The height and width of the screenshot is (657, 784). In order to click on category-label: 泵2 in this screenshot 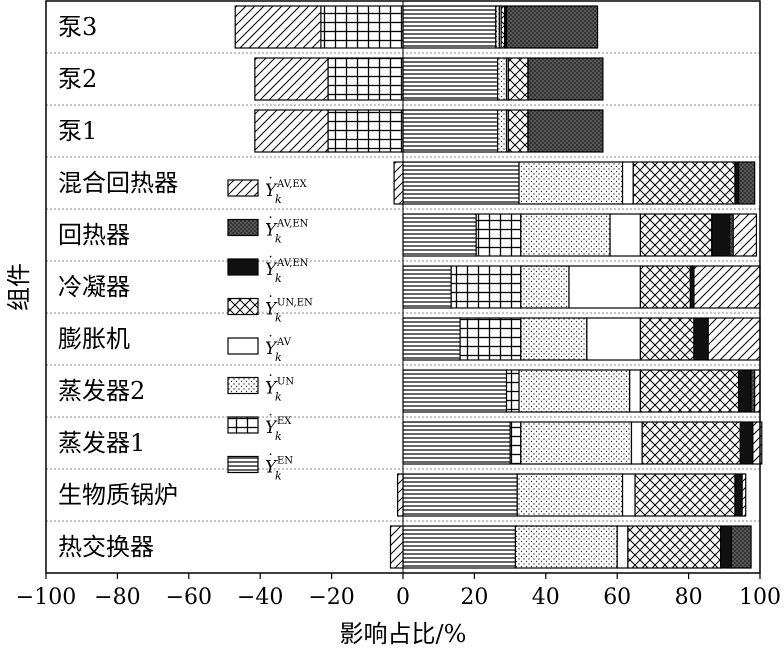, I will do `click(77, 79)`.